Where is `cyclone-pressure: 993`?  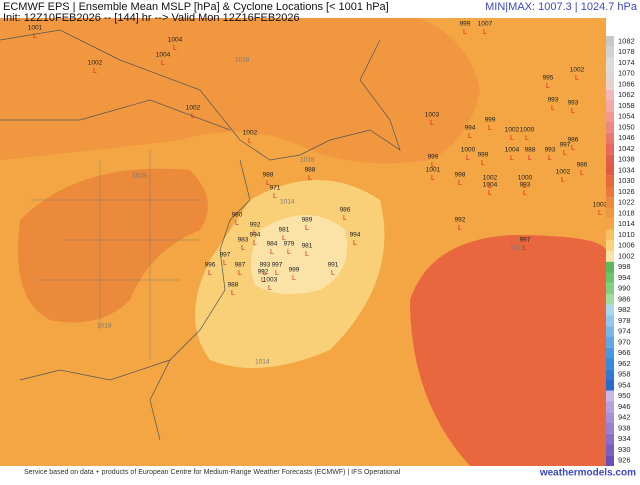
cyclone-pressure: 993 is located at coordinates (573, 103).